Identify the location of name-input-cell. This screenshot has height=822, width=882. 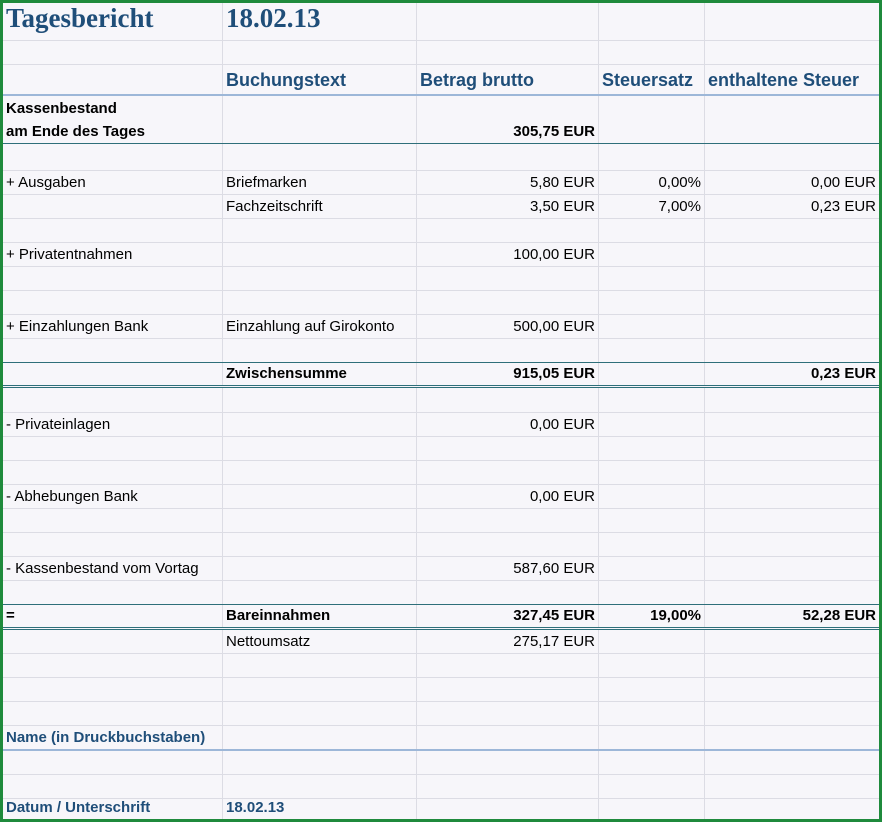
(320, 737).